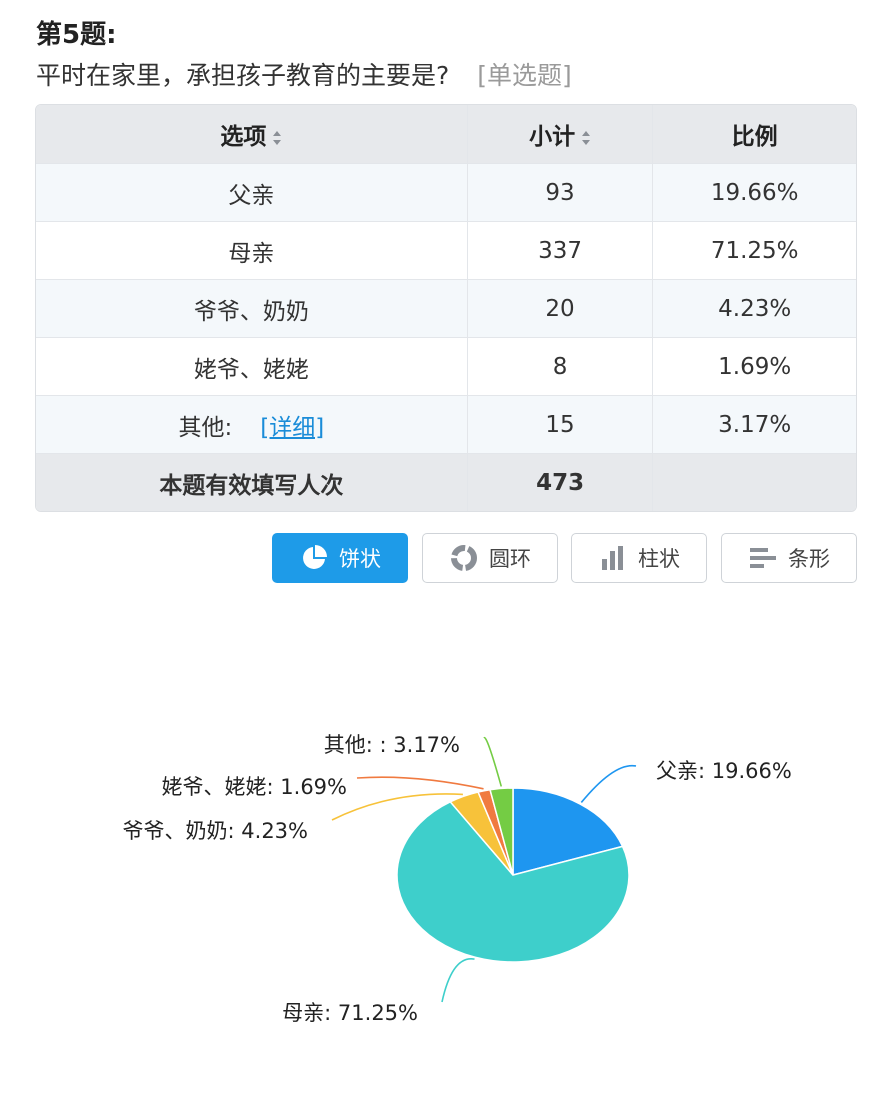 The width and height of the screenshot is (890, 1104). What do you see at coordinates (392, 745) in the screenshot?
I see `pie-label: 其他: : 3.17%` at bounding box center [392, 745].